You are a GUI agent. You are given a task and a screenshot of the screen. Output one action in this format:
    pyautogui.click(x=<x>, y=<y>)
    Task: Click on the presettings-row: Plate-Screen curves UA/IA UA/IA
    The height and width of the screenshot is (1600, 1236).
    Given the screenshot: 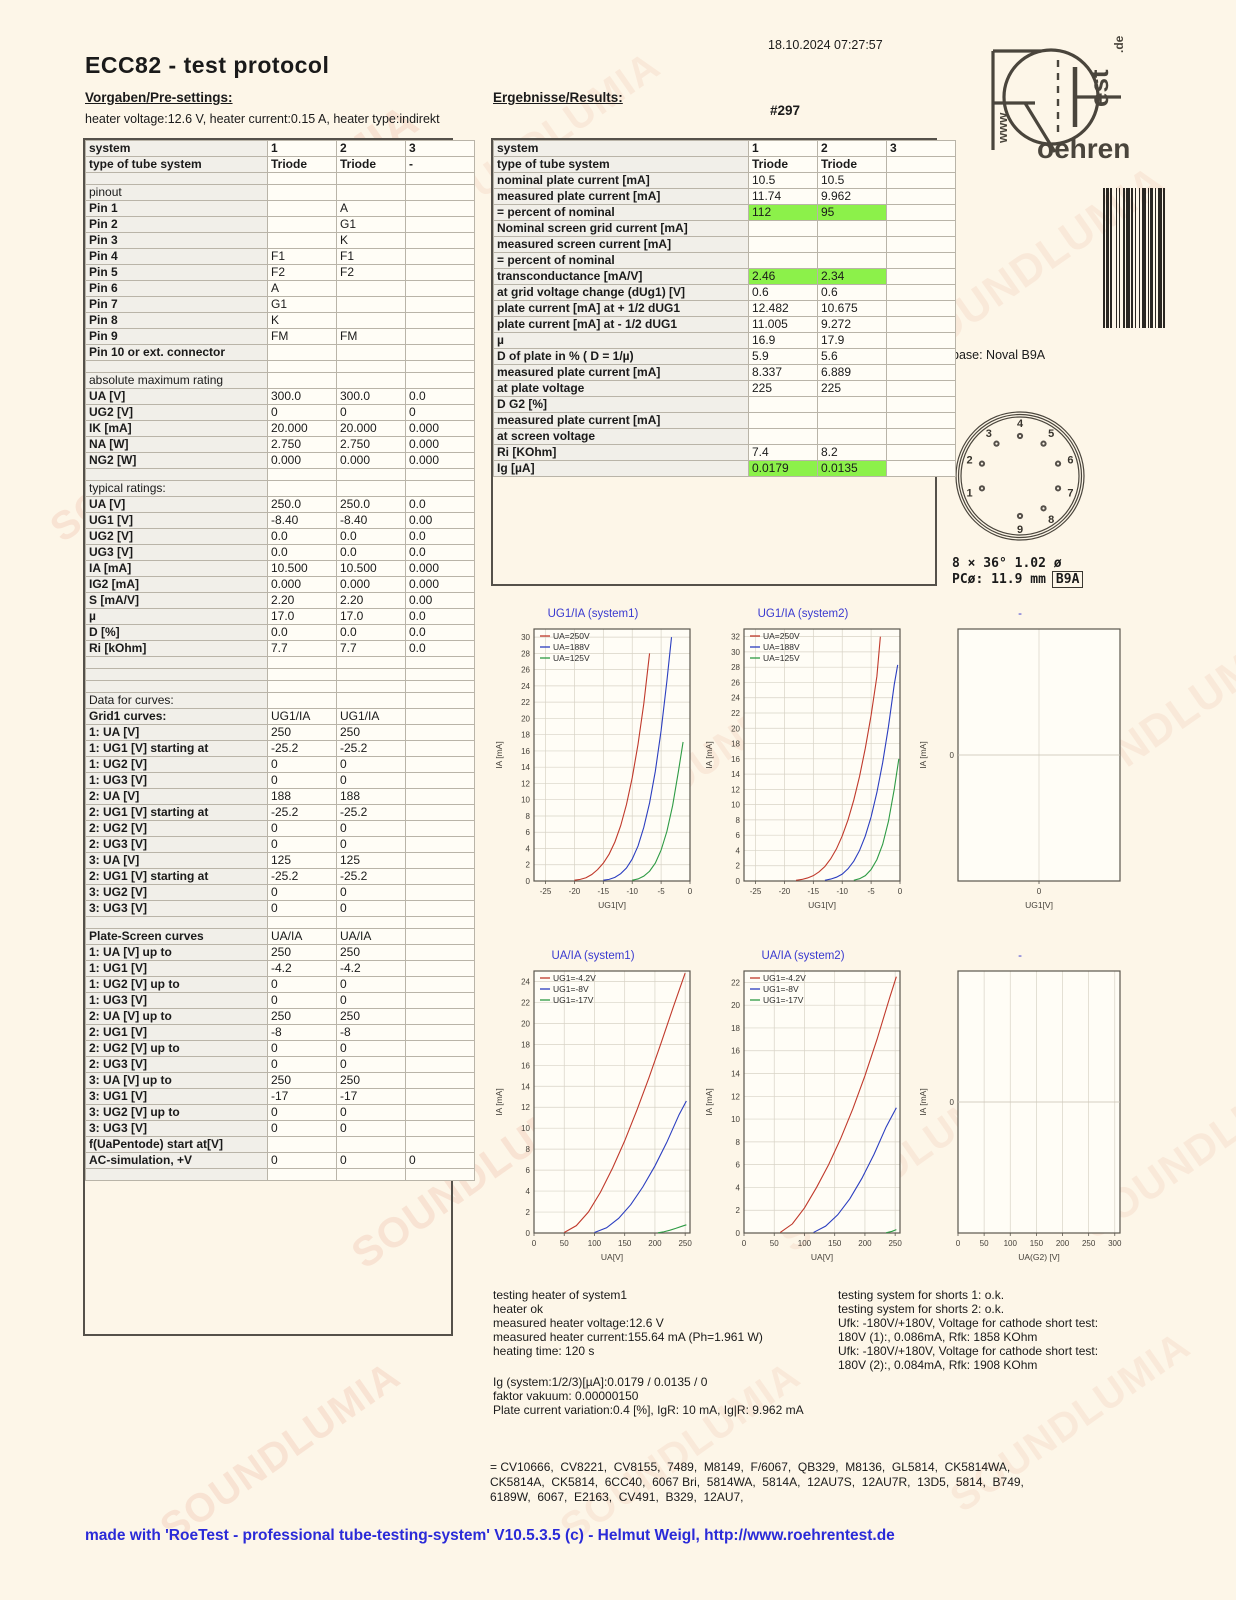 What is the action you would take?
    pyautogui.click(x=280, y=936)
    